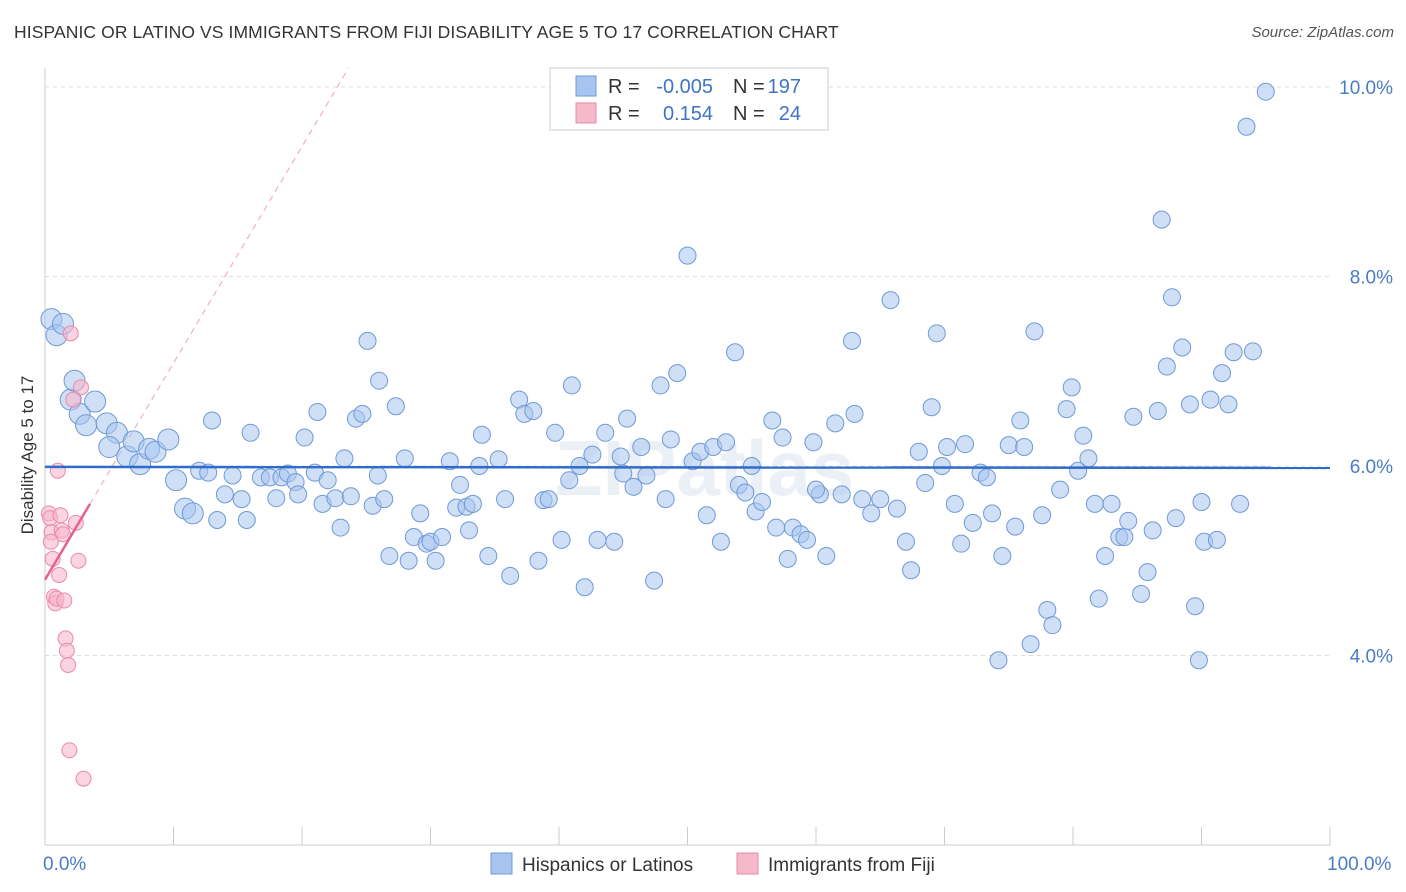  Describe the element at coordinates (749, 114) in the screenshot. I see `legend-n-label-2: N =` at that location.